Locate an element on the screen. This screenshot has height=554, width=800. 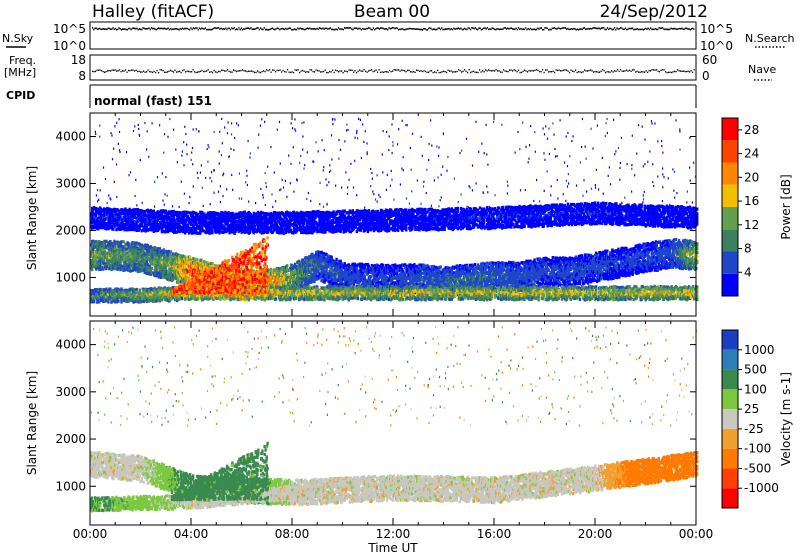
nave-tick-top: 60 is located at coordinates (709, 60).